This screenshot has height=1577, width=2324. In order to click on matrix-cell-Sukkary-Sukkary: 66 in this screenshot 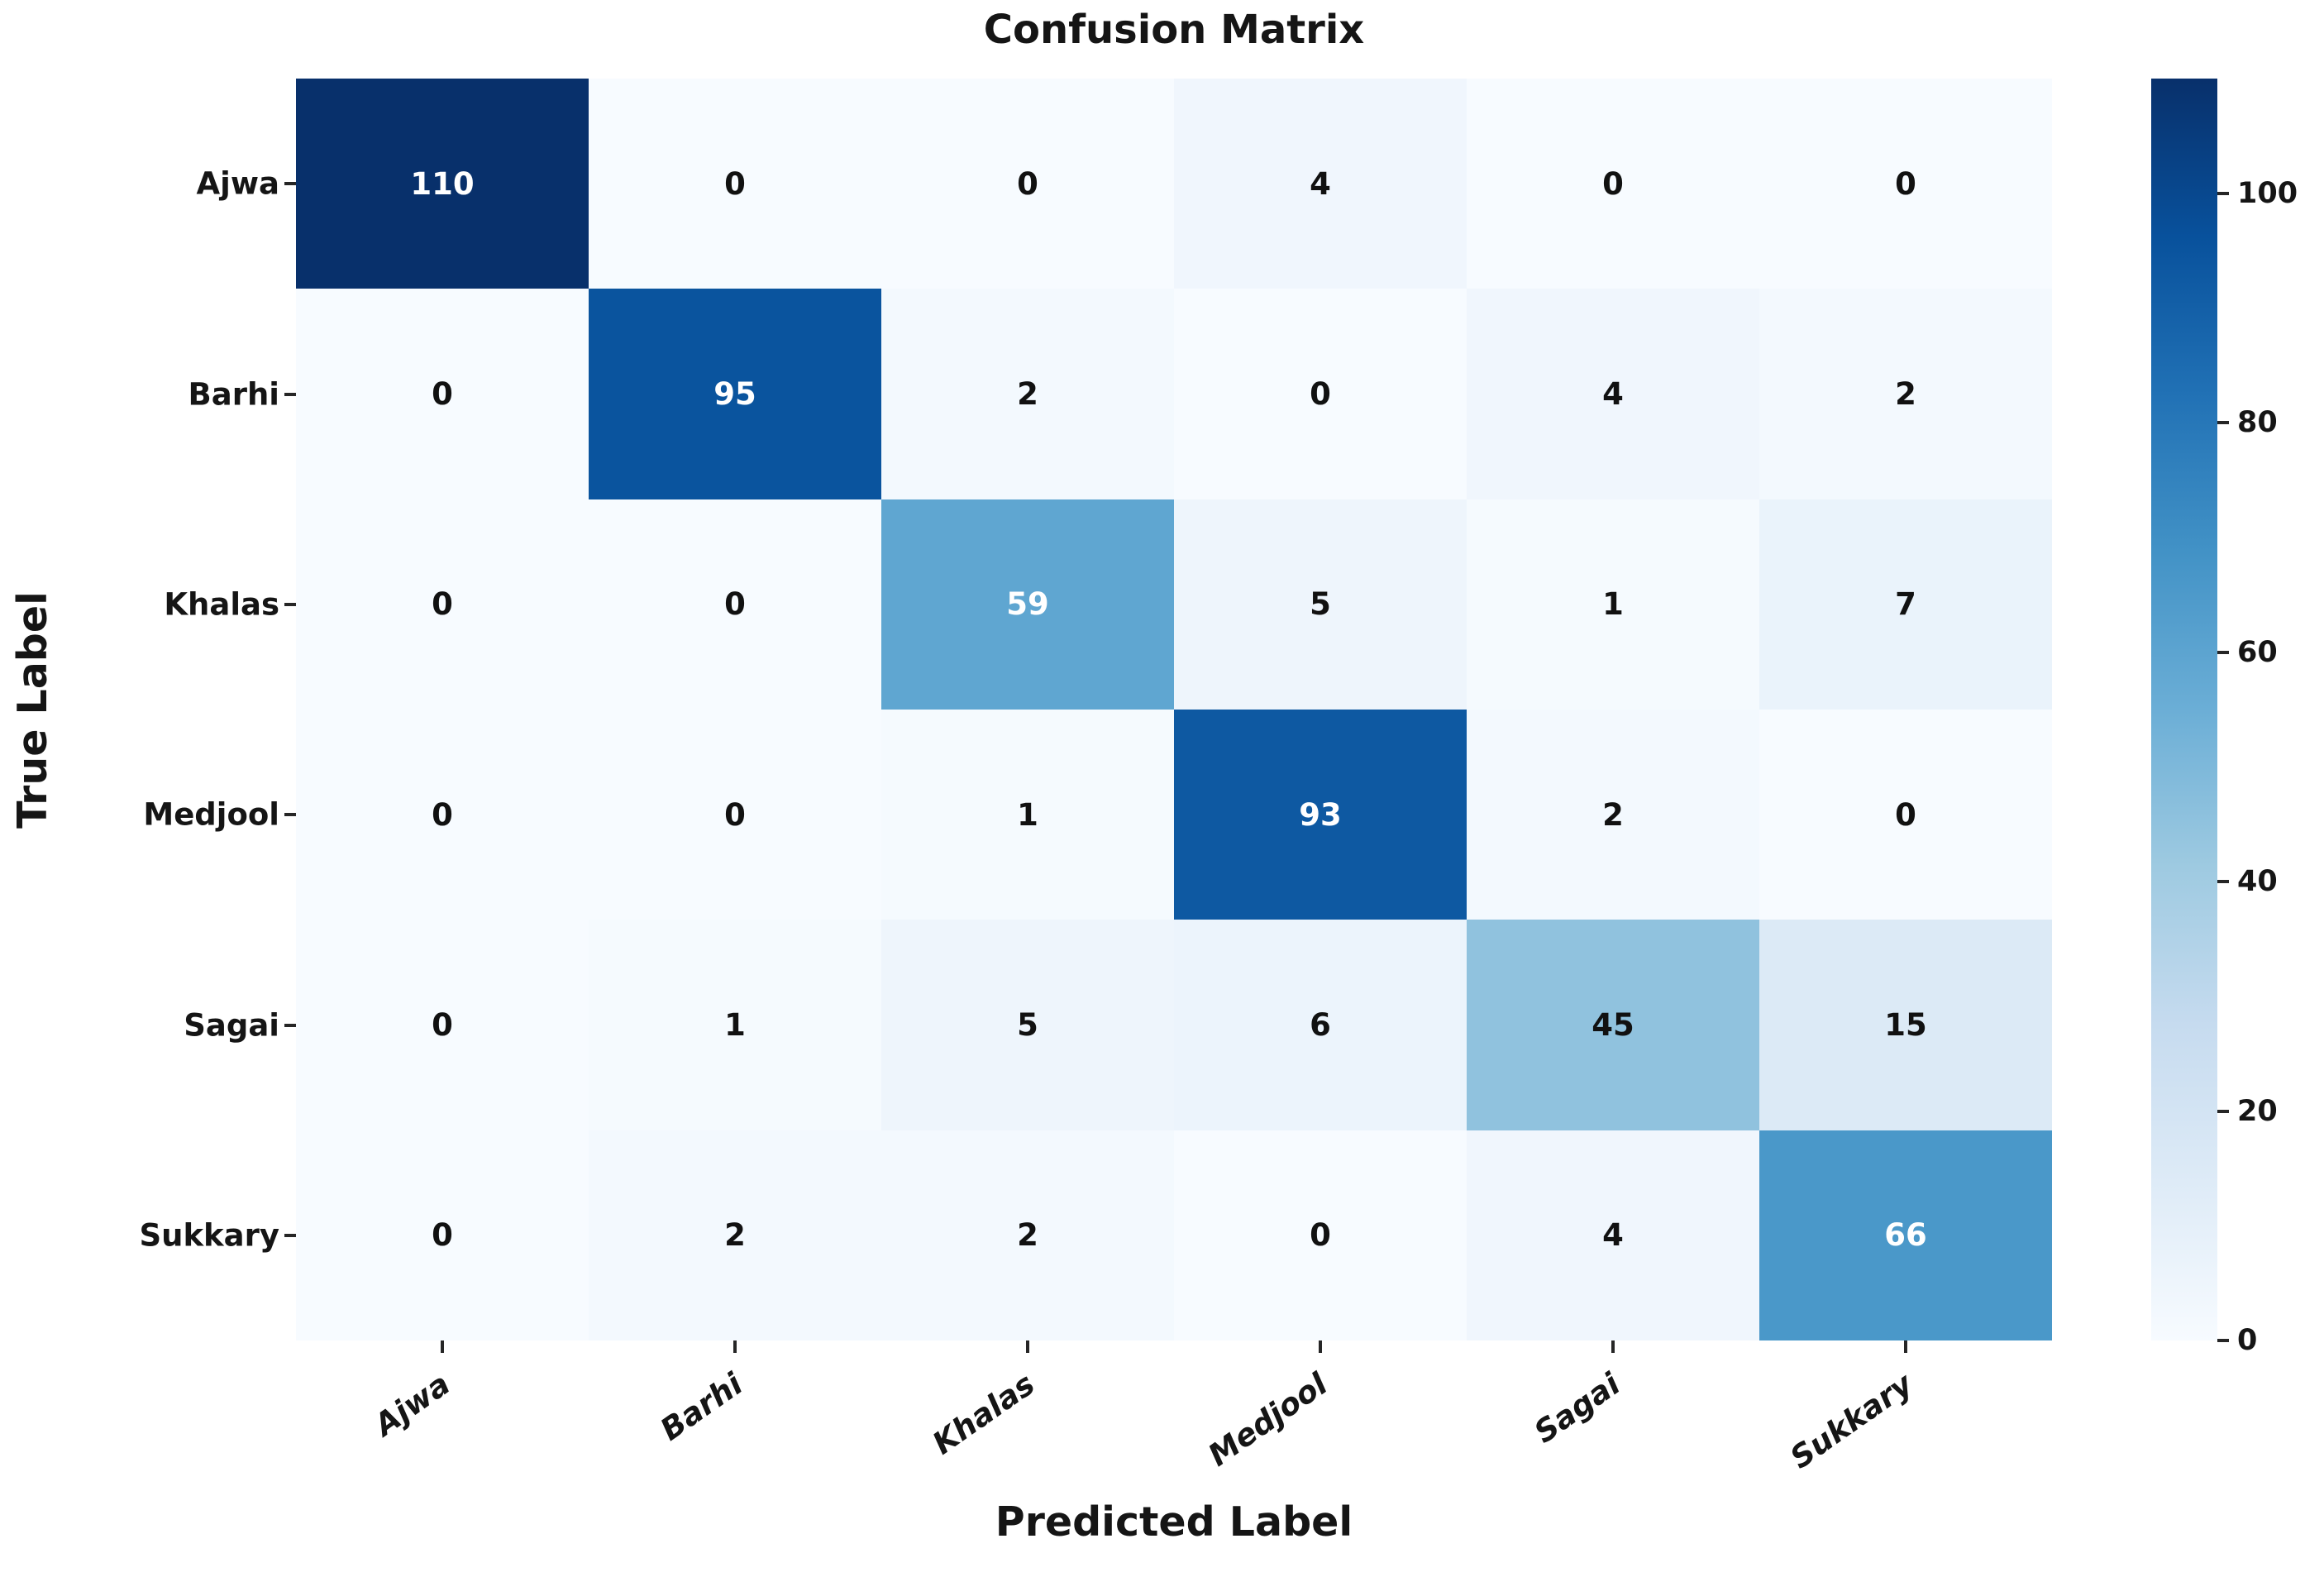, I will do `click(1905, 1235)`.